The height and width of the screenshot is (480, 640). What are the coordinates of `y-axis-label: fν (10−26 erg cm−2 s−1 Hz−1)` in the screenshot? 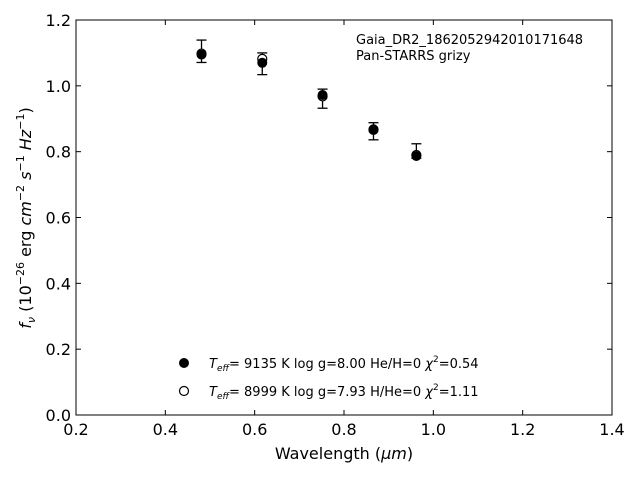 It's located at (26, 217).